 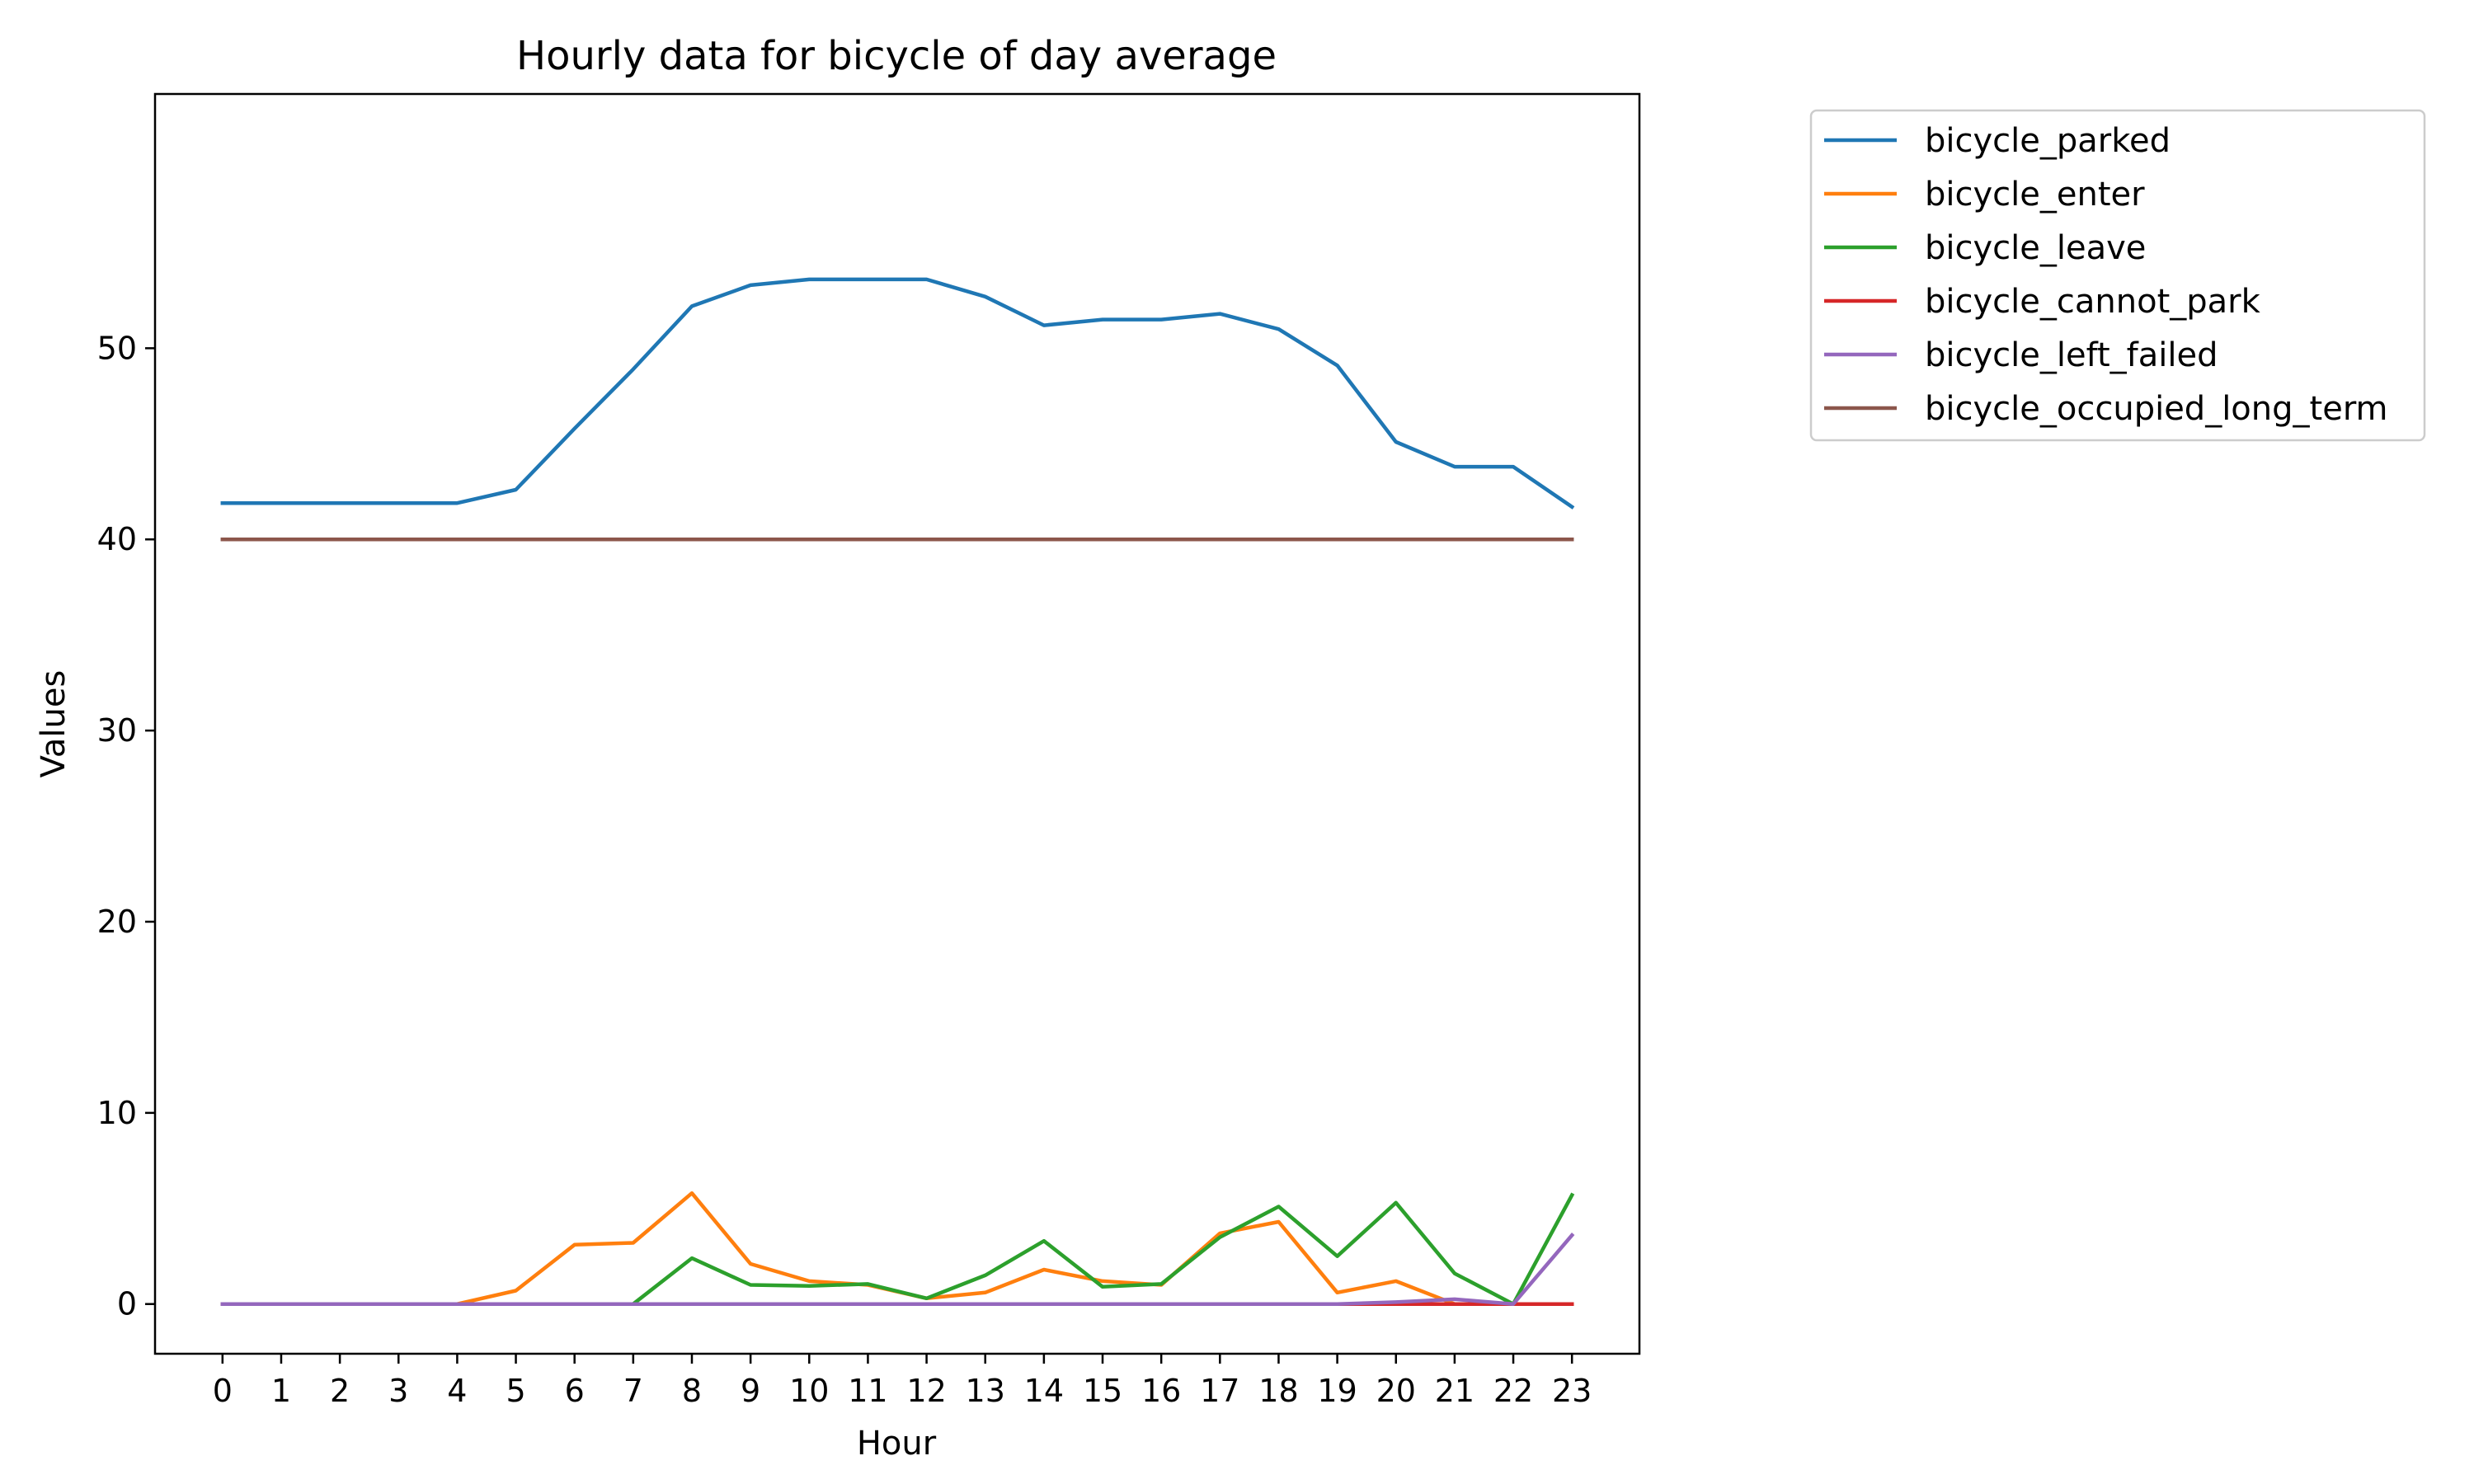 I want to click on x-tick-label: 9, so click(x=750, y=1391).